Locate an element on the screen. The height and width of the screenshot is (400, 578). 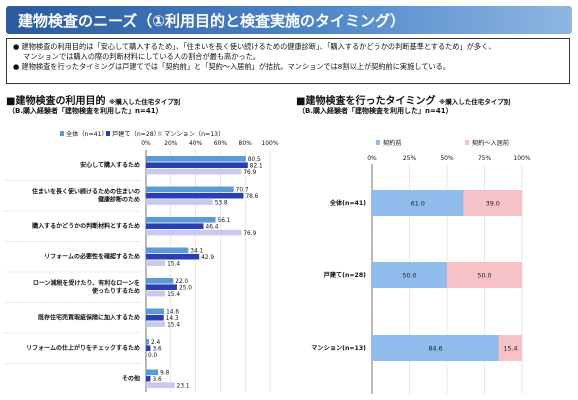
bar-value-label: 70.7 is located at coordinates (242, 191).